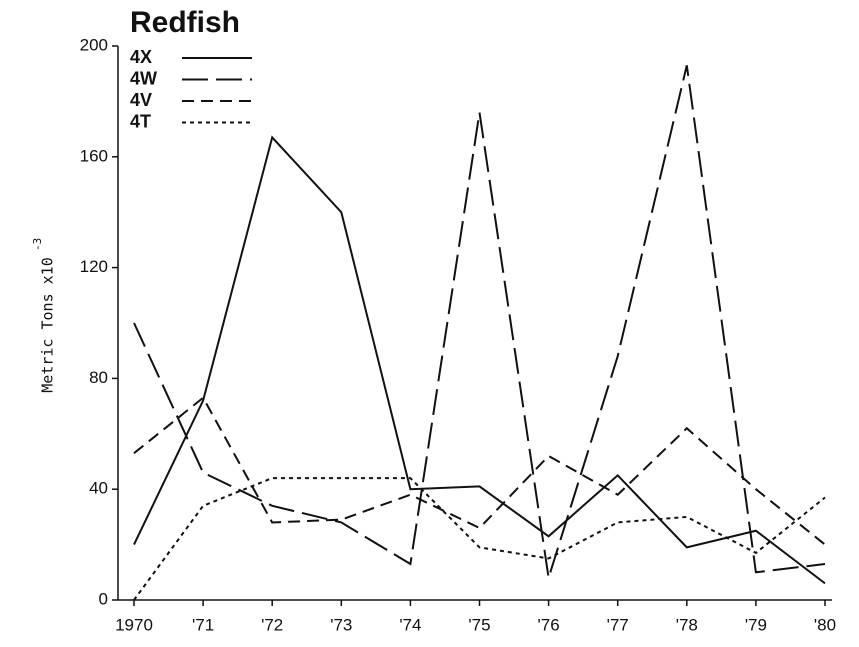 This screenshot has height=647, width=859. Describe the element at coordinates (134, 624) in the screenshot. I see `x-tick-label: 1970` at that location.